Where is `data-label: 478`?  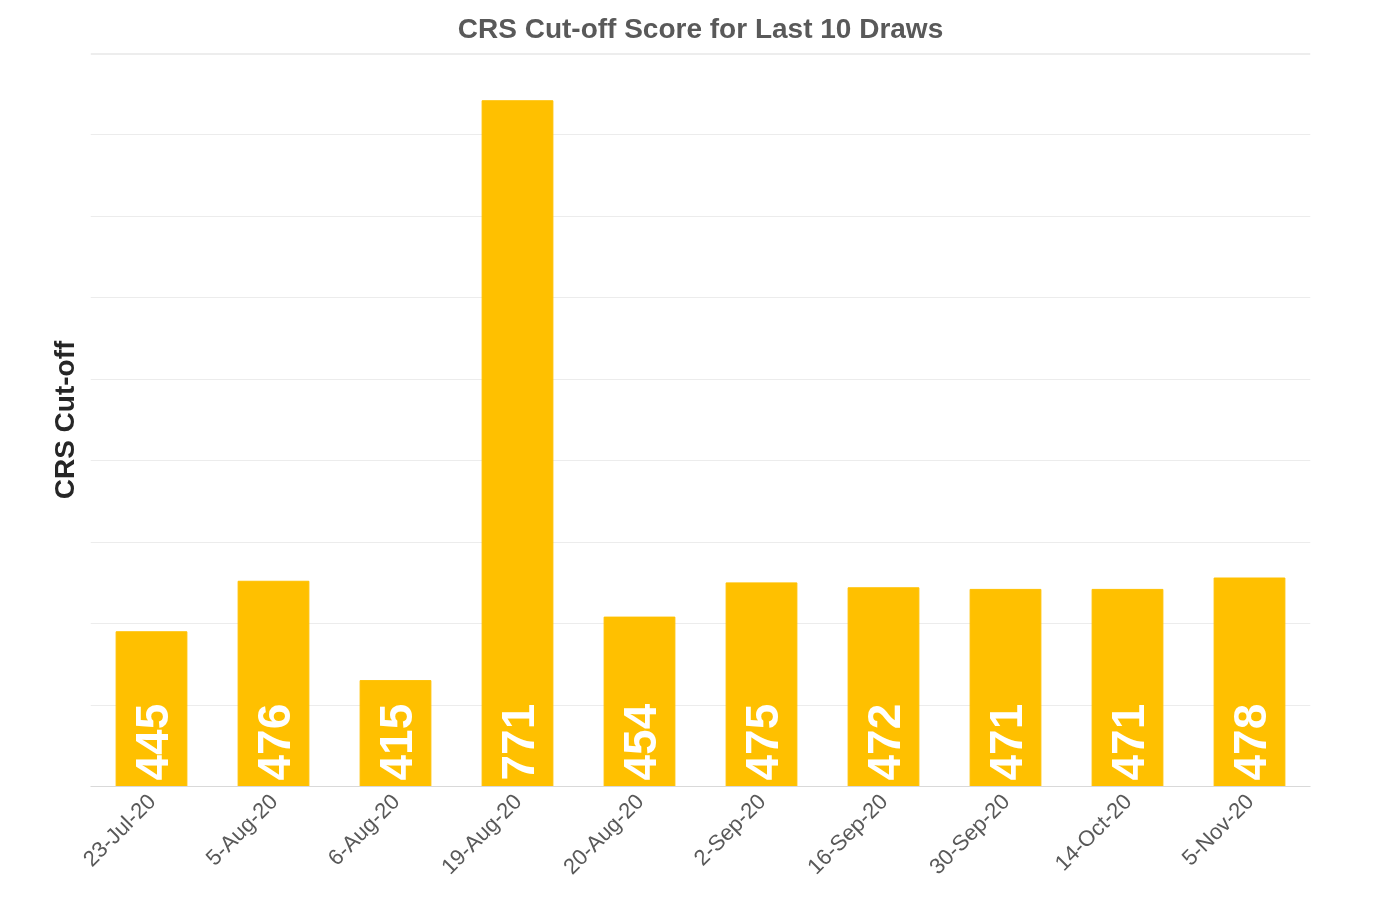
data-label: 478 is located at coordinates (1249, 742).